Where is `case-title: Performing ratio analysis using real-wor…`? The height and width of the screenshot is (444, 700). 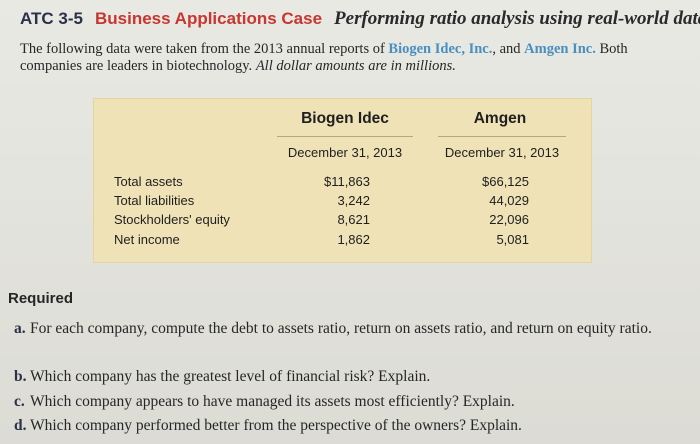 case-title: Performing ratio analysis using real-wor… is located at coordinates (517, 18).